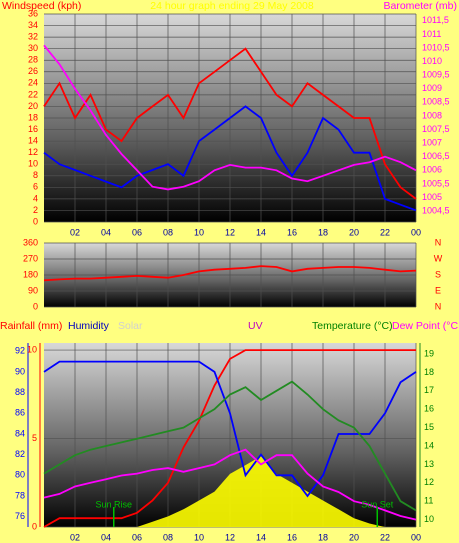 The image size is (459, 543). I want to click on y2-axis-title: Barometer (mb), so click(420, 6).